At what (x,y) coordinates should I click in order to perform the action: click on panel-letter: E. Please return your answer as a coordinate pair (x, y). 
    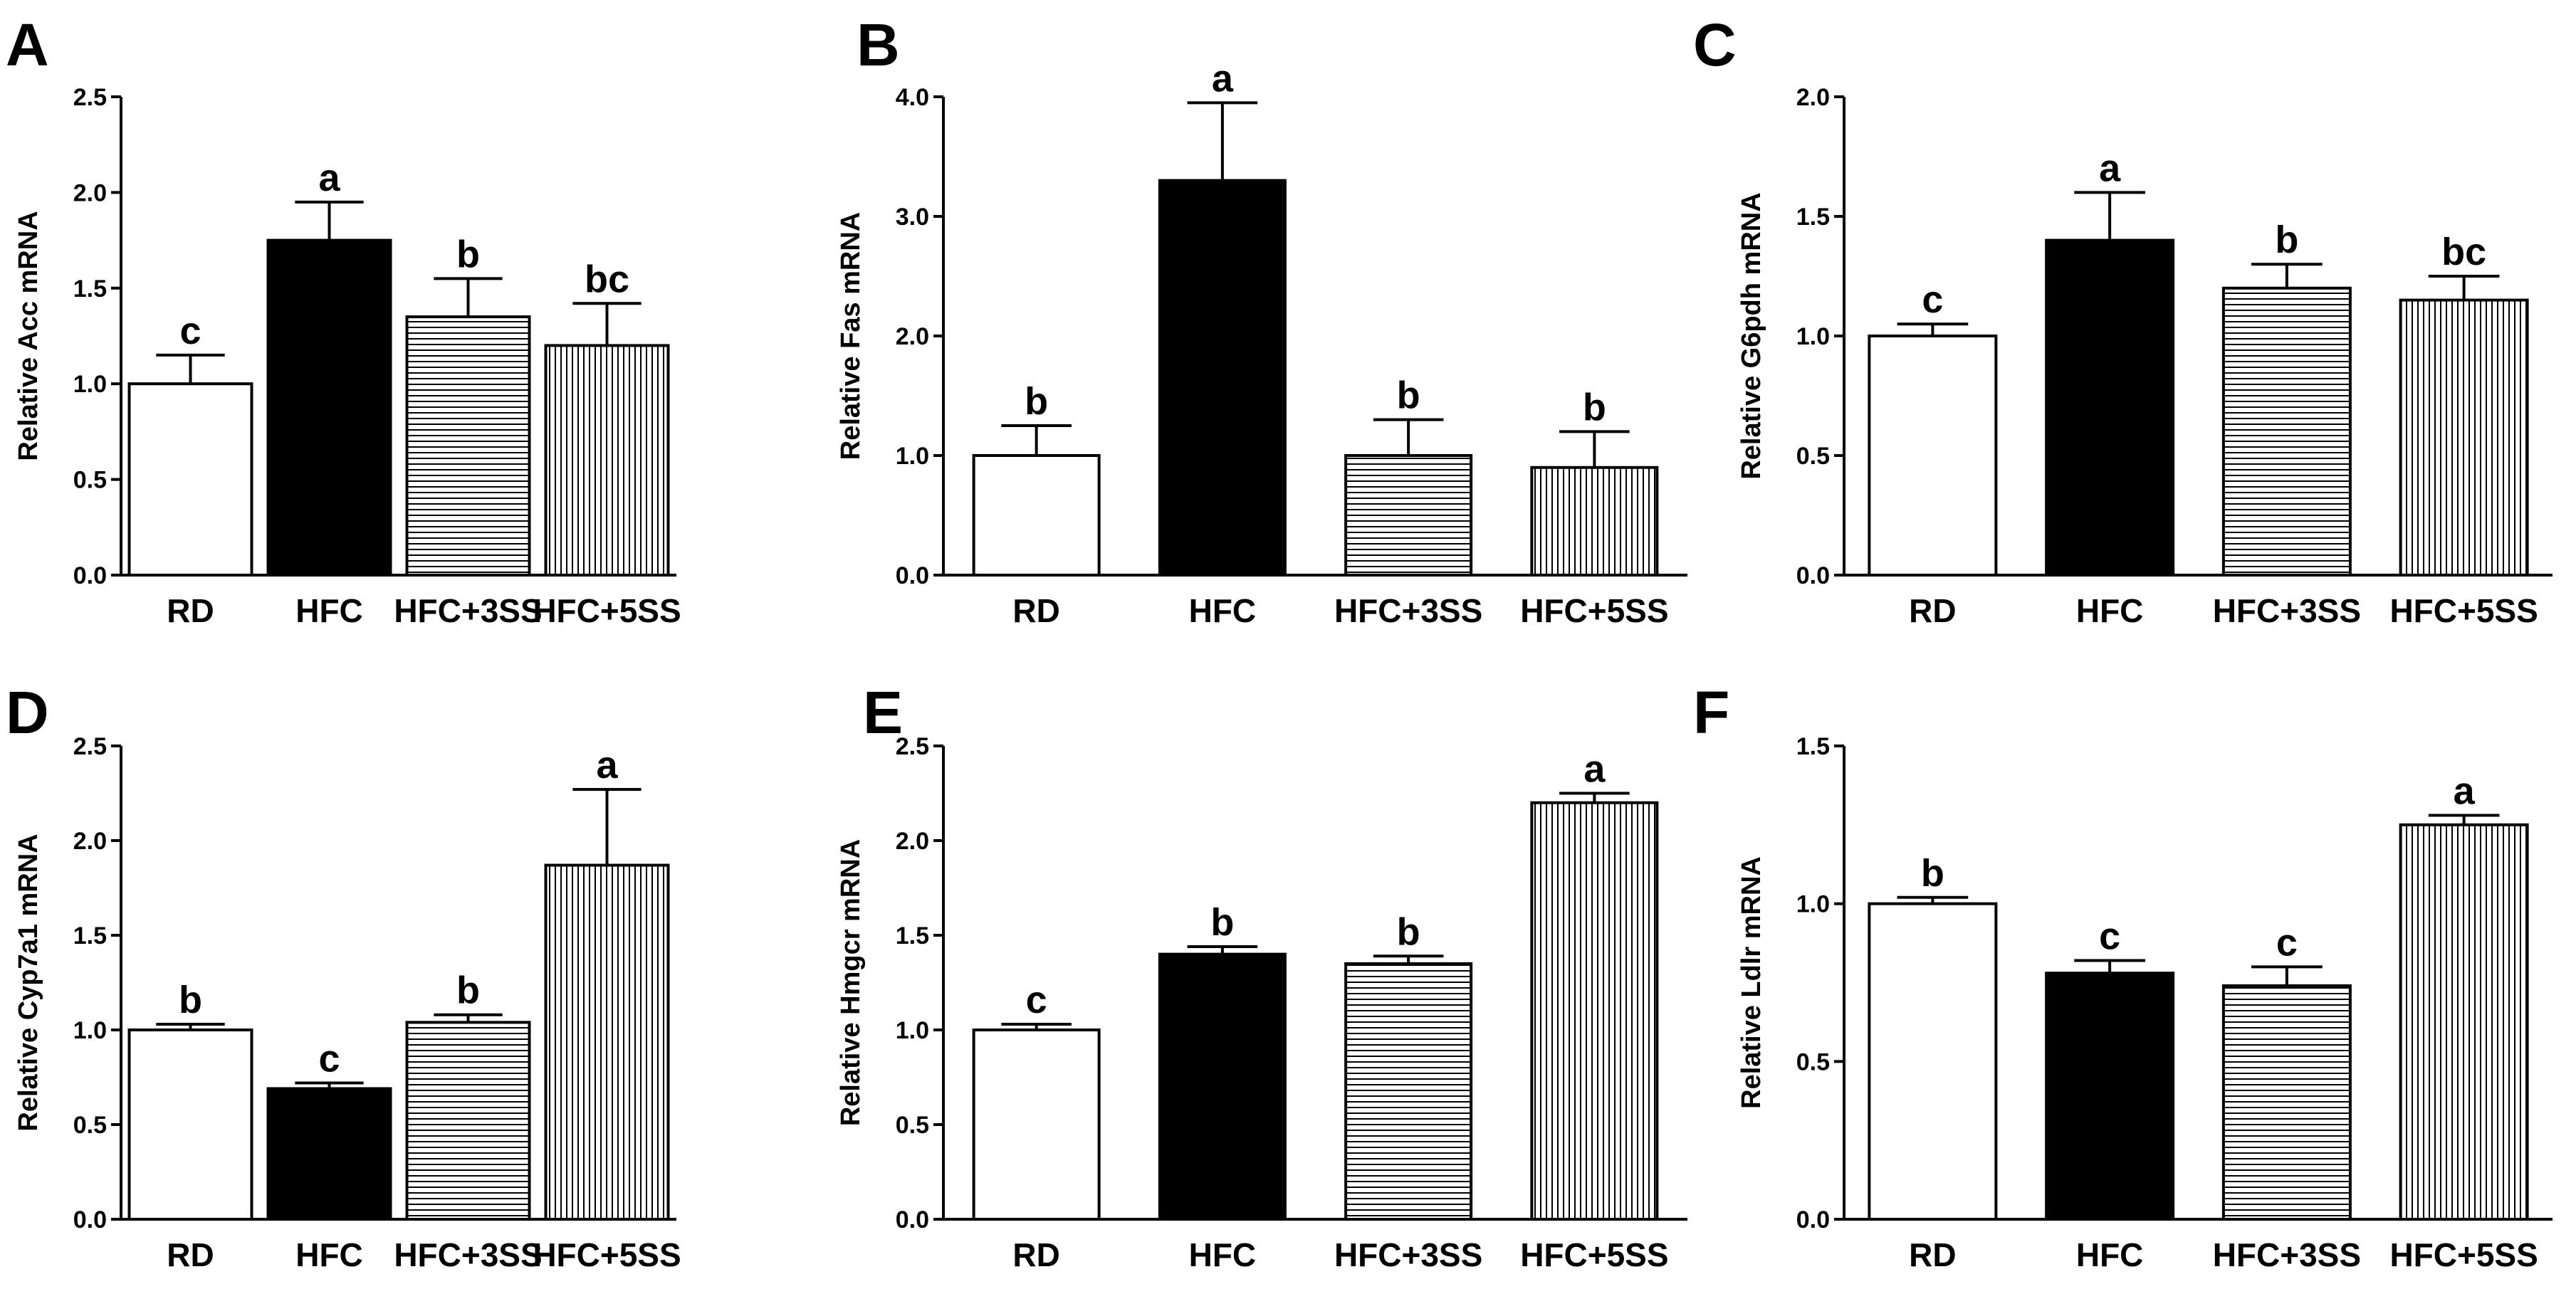
    Looking at the image, I should click on (883, 712).